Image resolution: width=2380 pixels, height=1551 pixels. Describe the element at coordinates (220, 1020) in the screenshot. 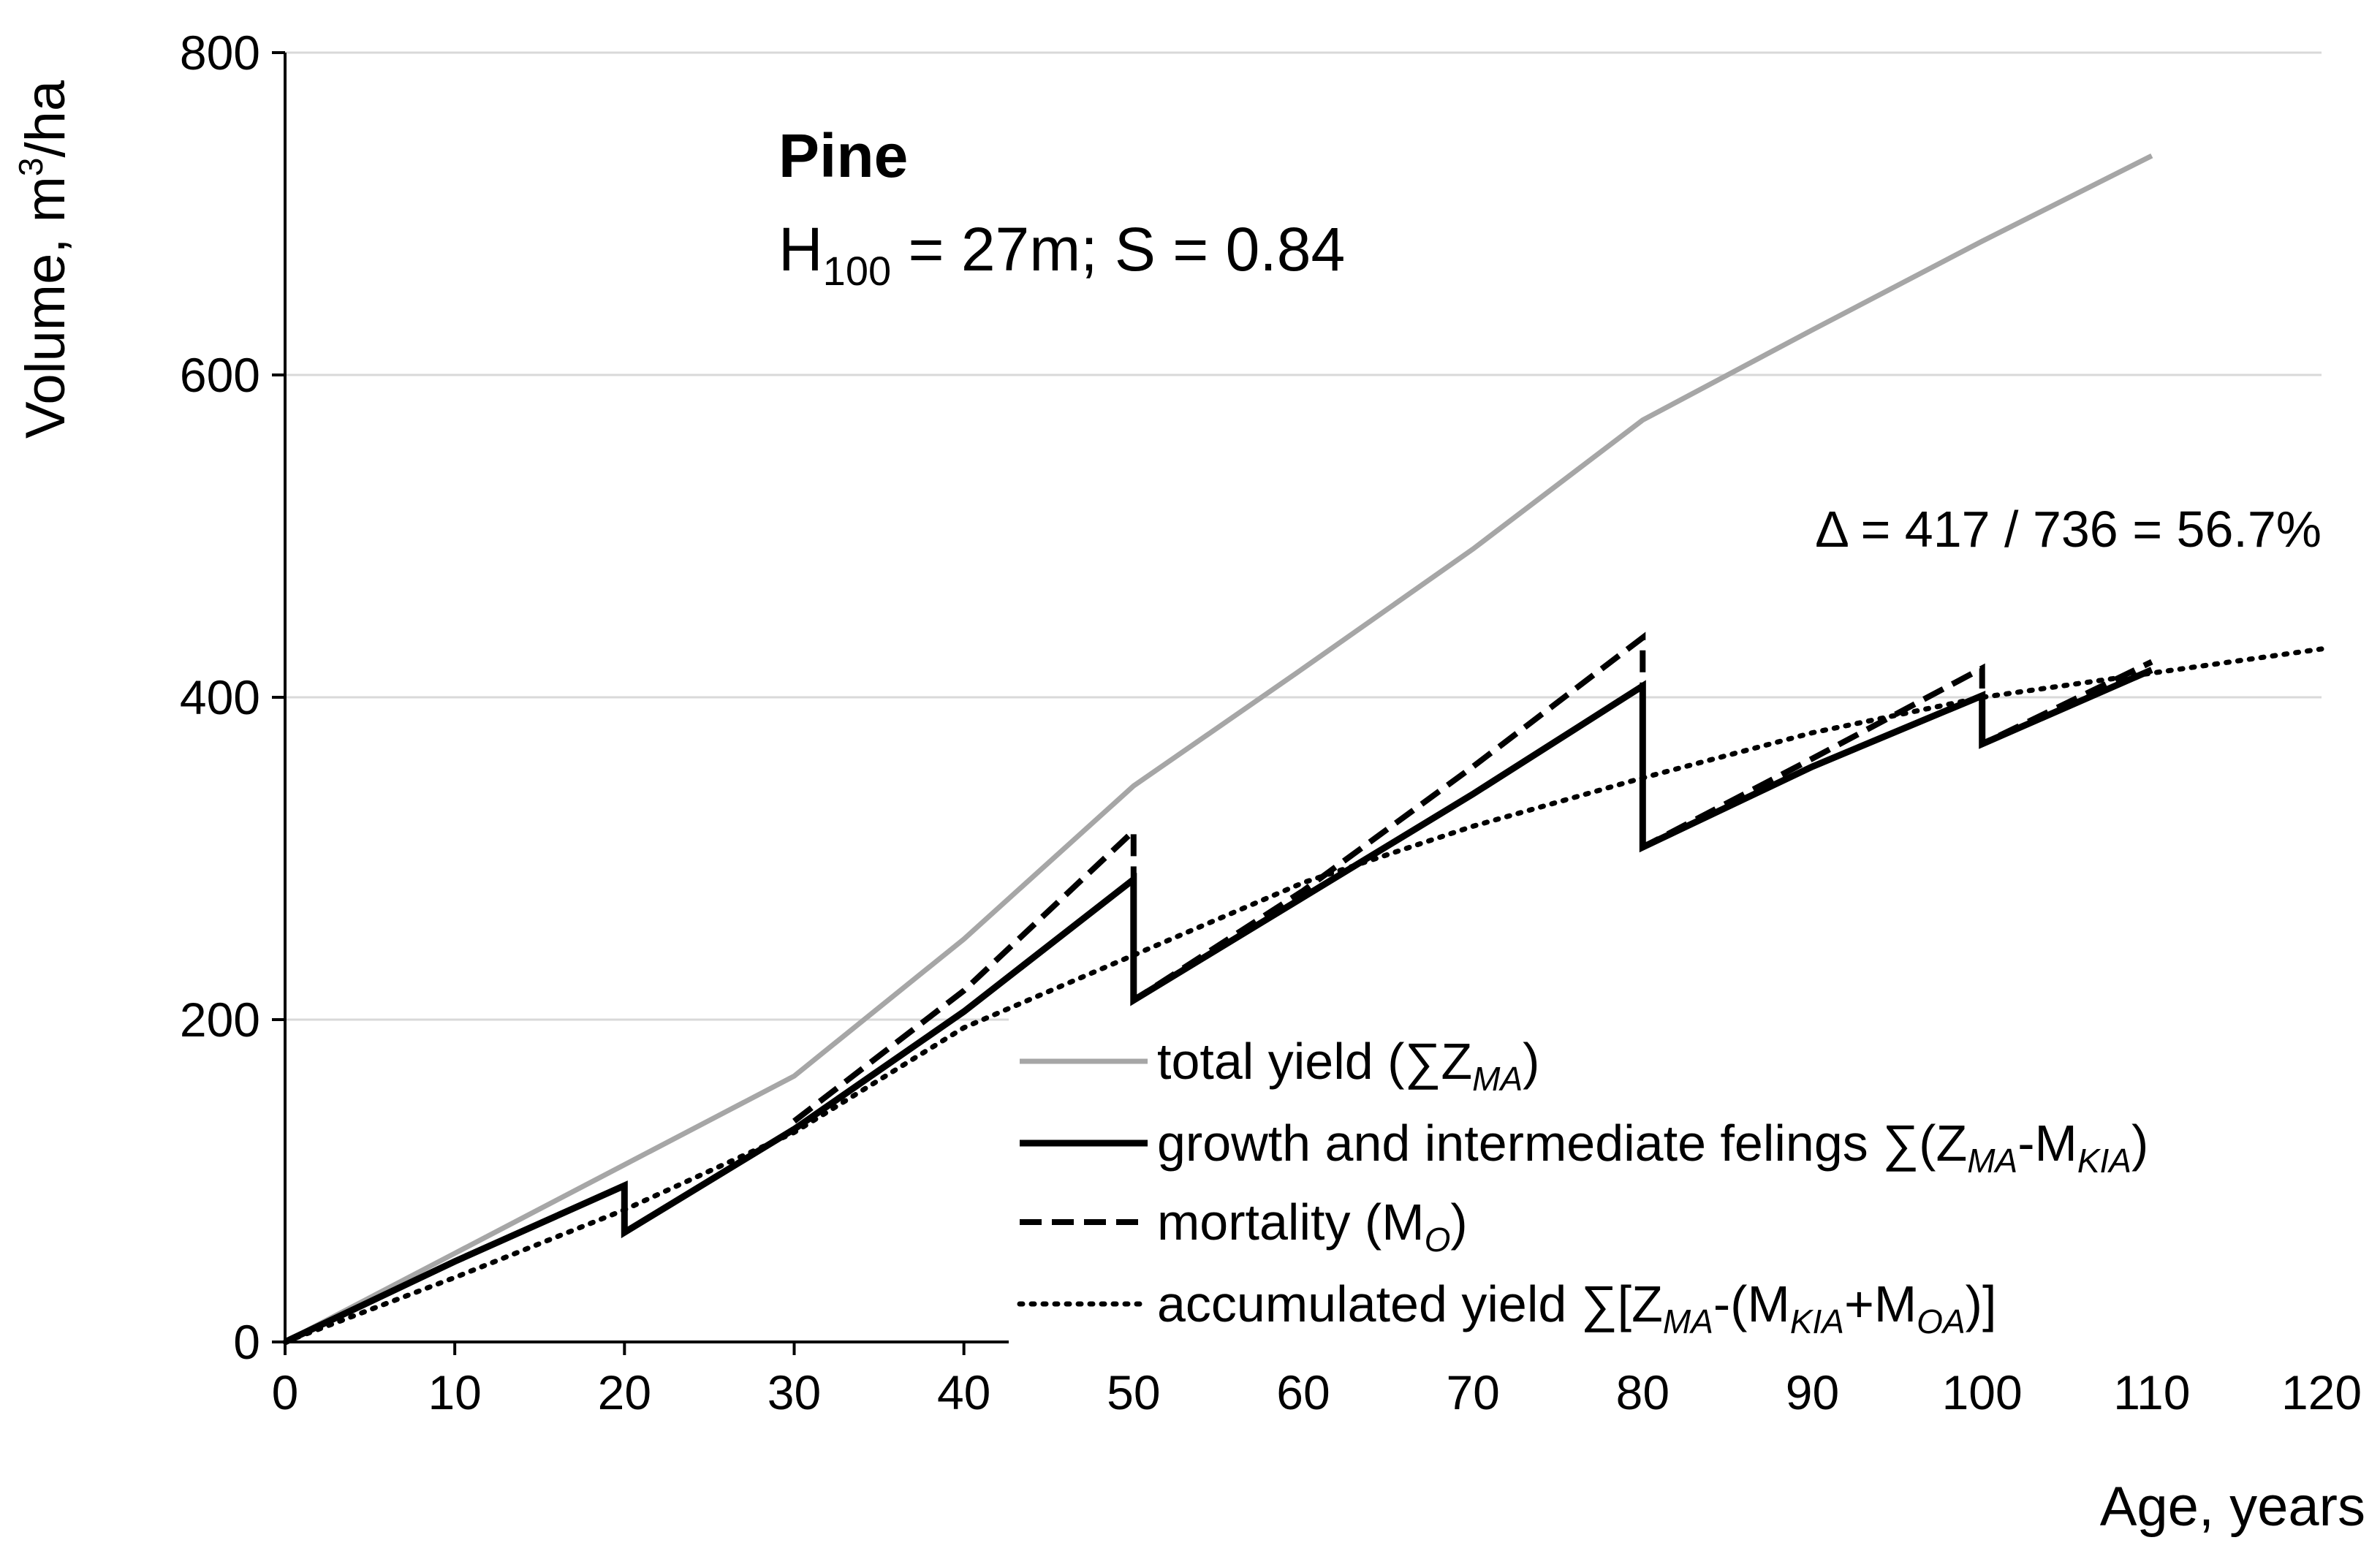

I see `y-tick-label-200: 200` at that location.